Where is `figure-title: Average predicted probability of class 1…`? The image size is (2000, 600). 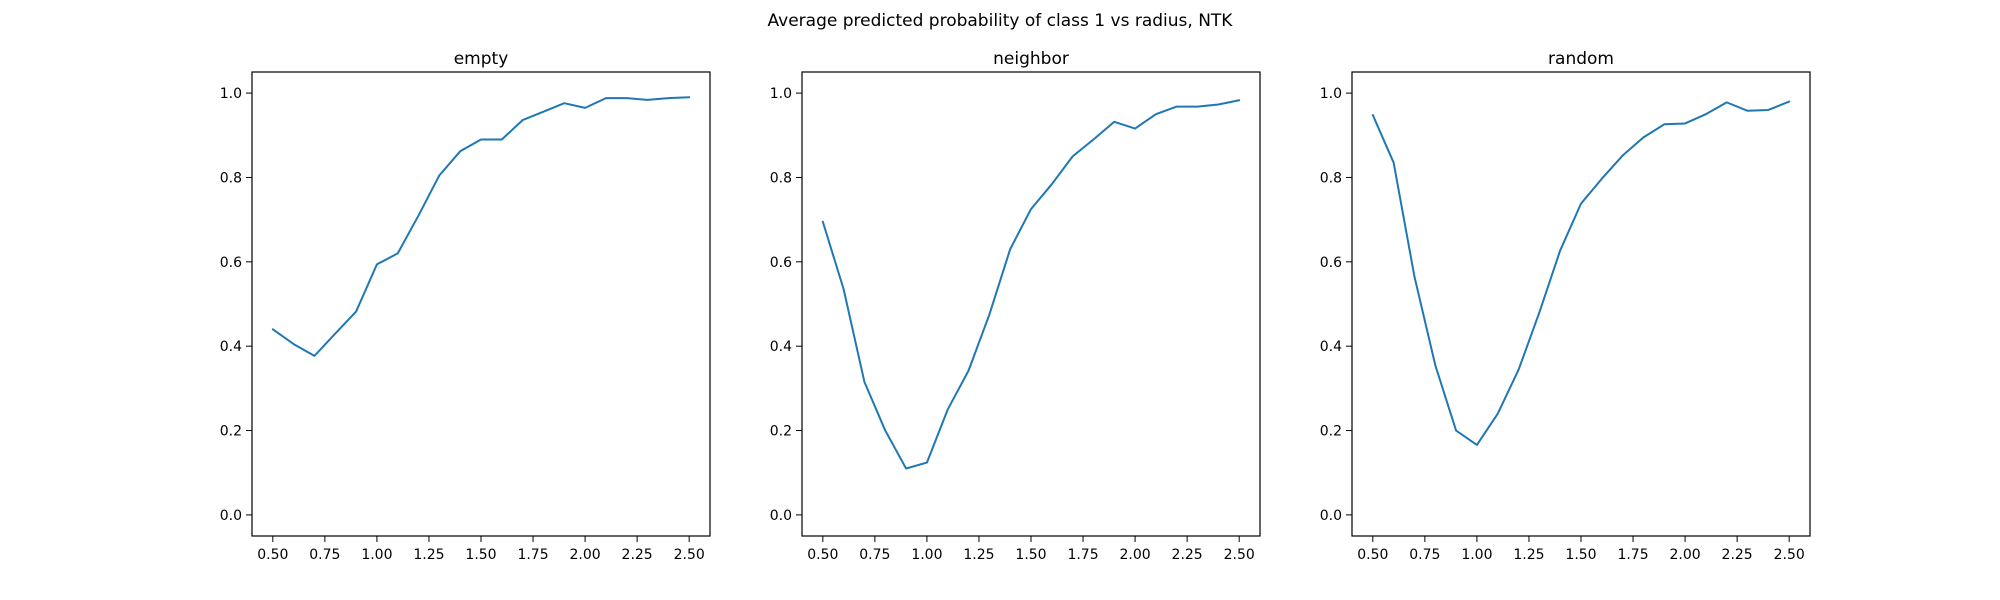
figure-title: Average predicted probability of class 1… is located at coordinates (1001, 21).